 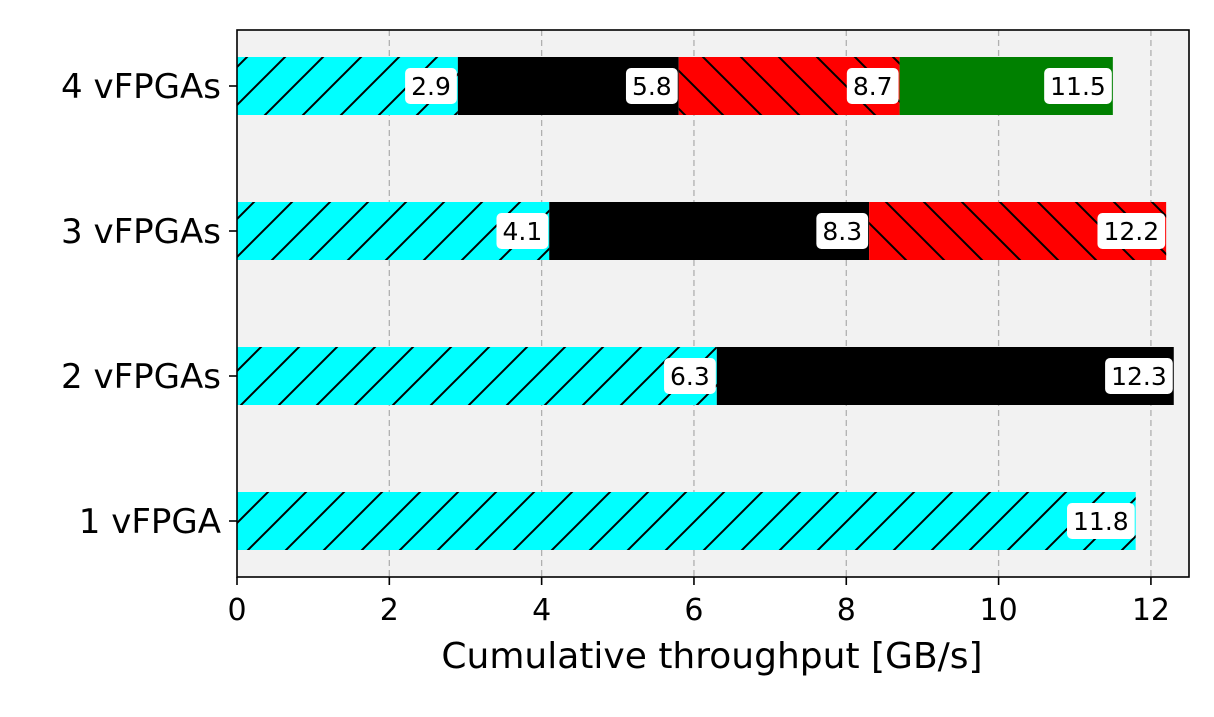 What do you see at coordinates (141, 232) in the screenshot?
I see `y-tick-label: 3 vFPGAs` at bounding box center [141, 232].